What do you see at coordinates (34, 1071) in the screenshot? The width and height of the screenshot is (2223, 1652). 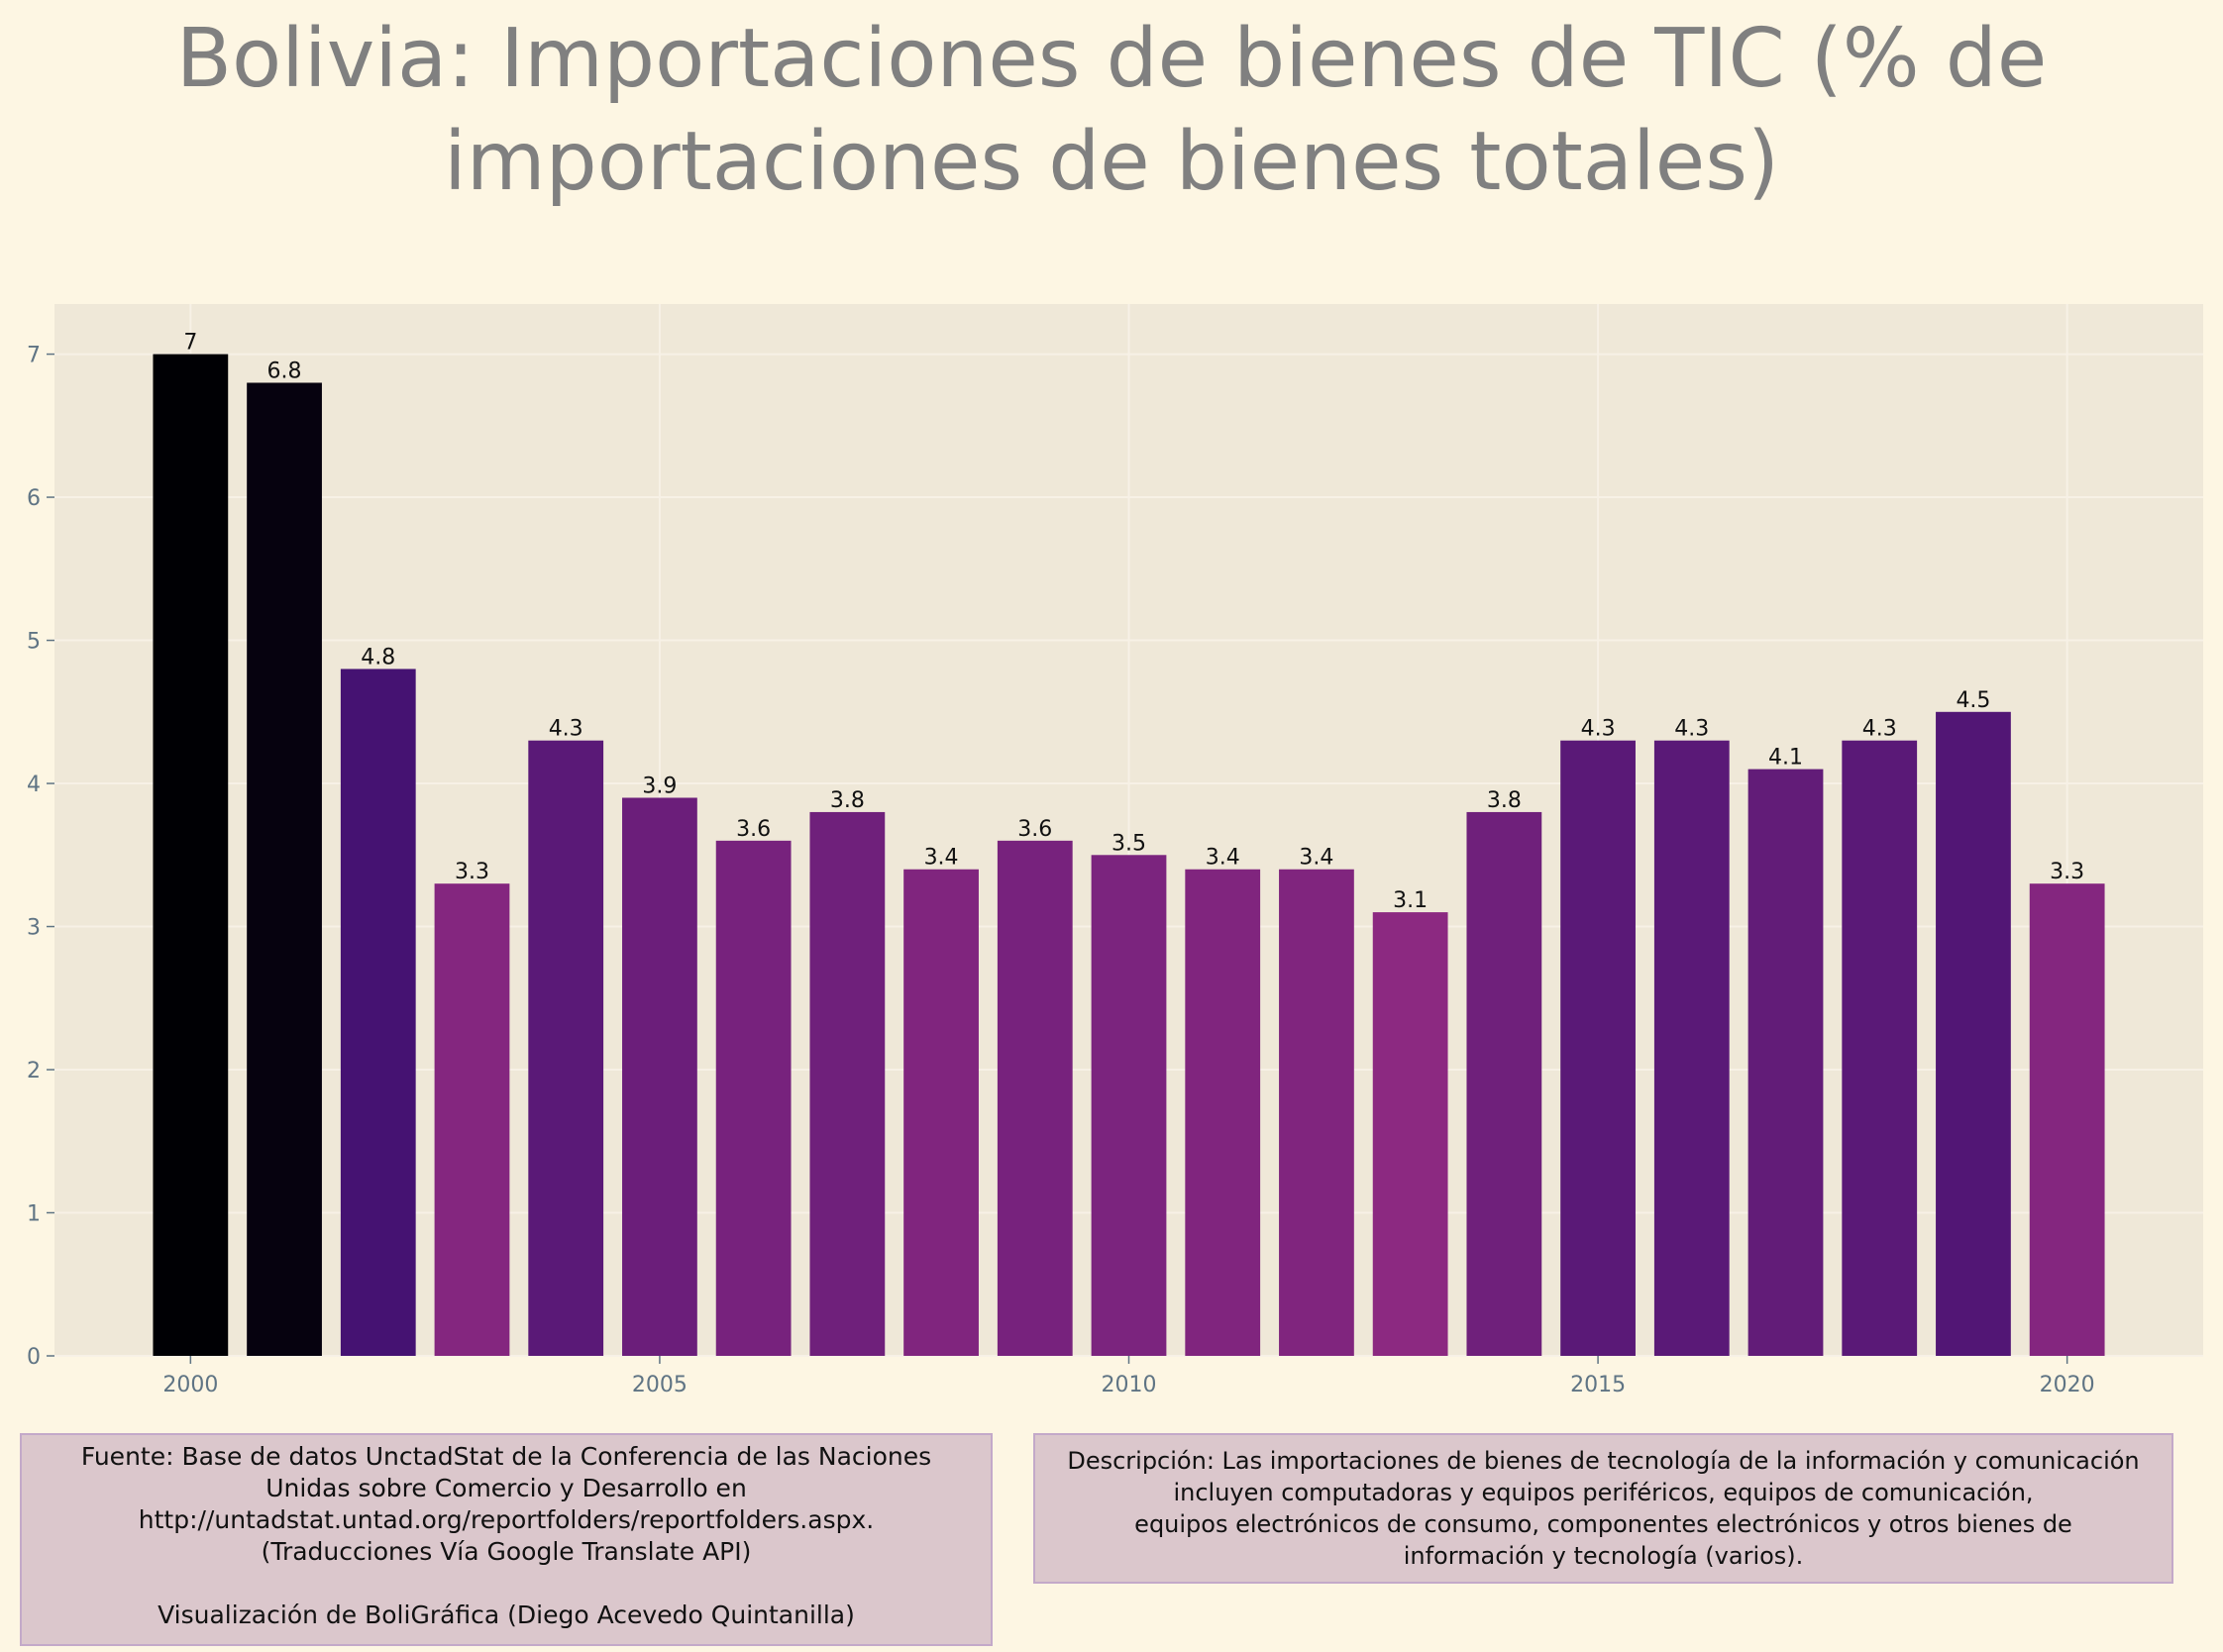 I see `y-tick-label: 2` at bounding box center [34, 1071].